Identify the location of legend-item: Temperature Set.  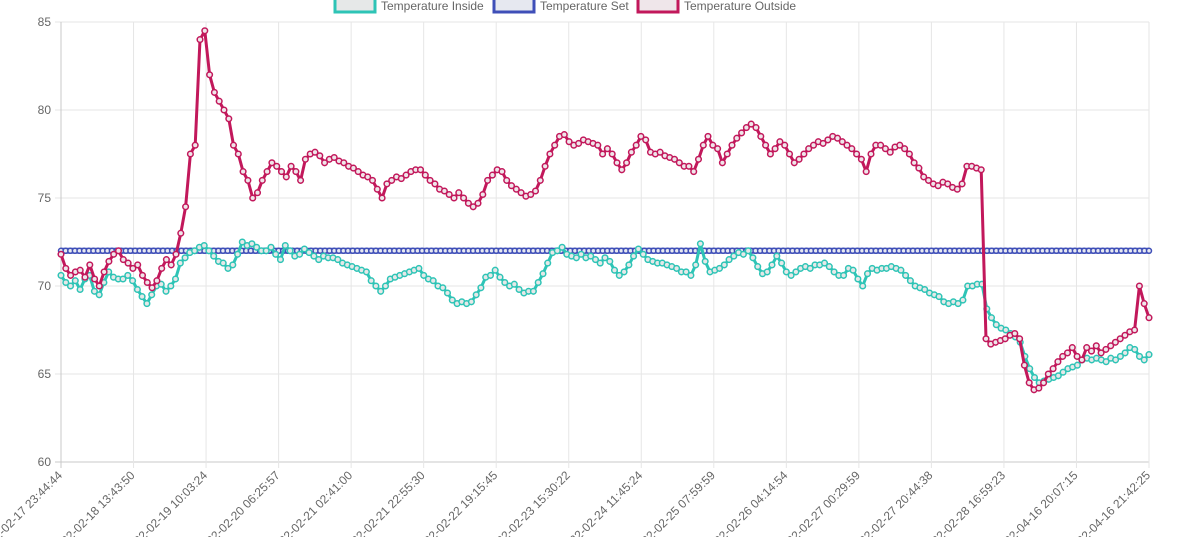
(560, 7).